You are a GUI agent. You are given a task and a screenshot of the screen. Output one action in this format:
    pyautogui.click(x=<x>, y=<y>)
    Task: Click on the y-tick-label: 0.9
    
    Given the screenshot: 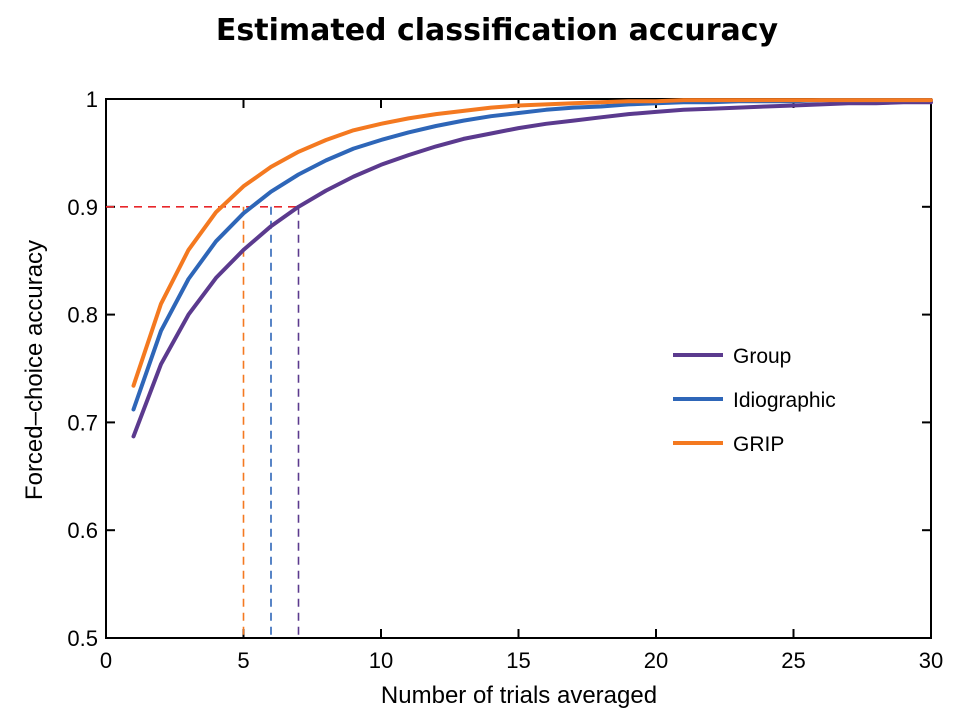 What is the action you would take?
    pyautogui.click(x=82, y=207)
    